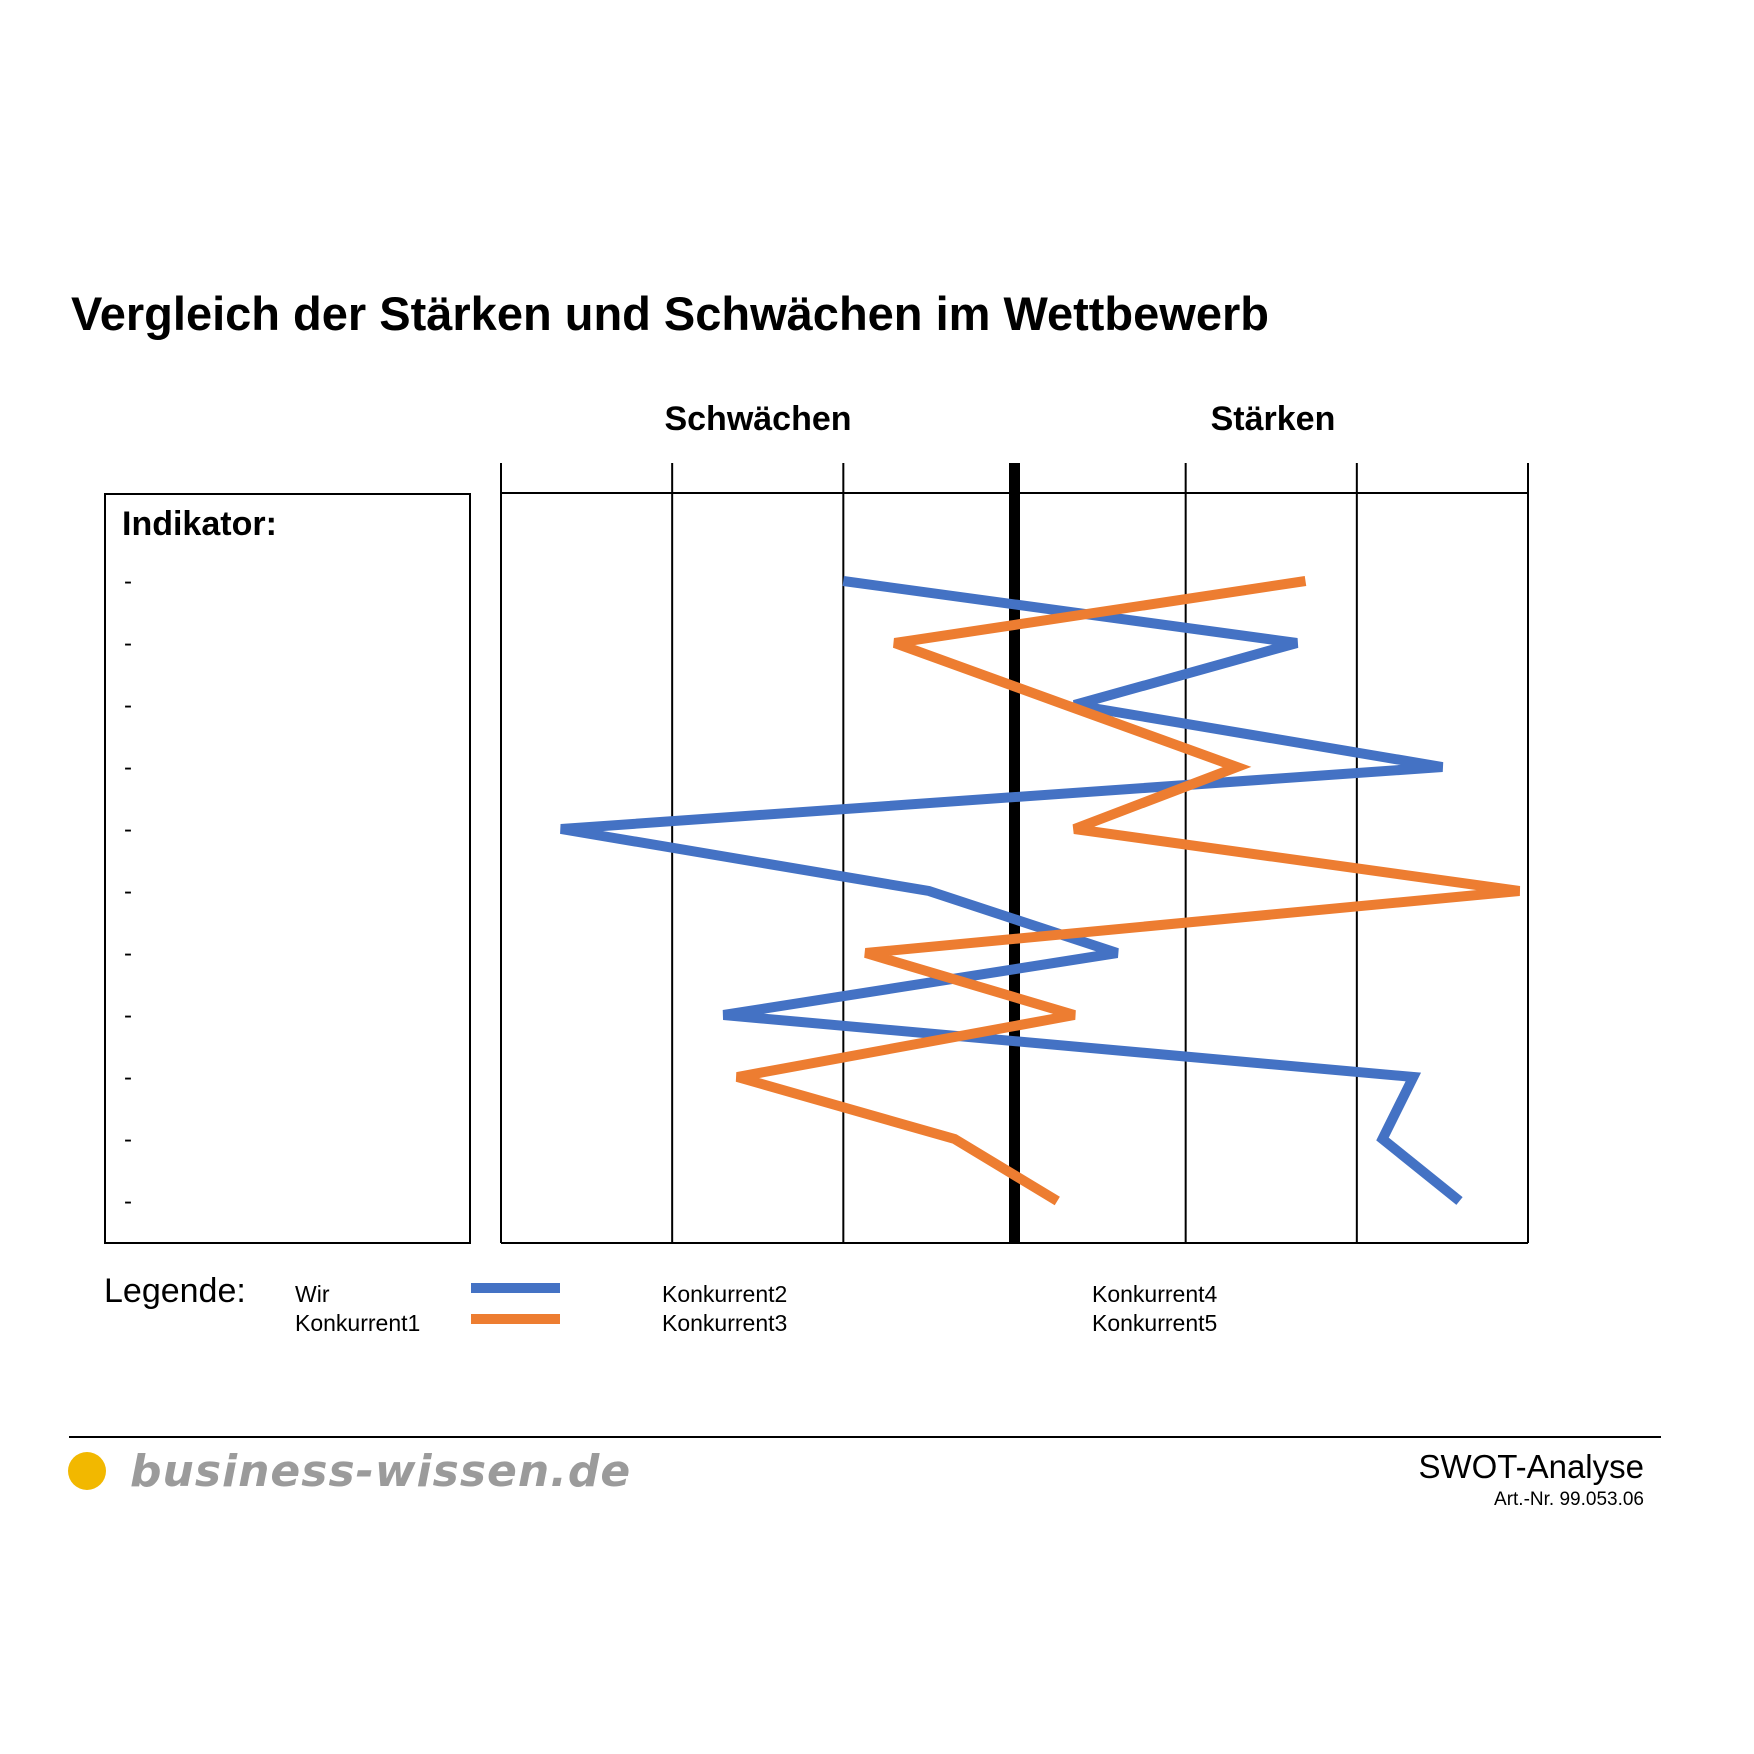 The image size is (1754, 1754). What do you see at coordinates (199, 524) in the screenshot?
I see `indicator-label: Indikator:` at bounding box center [199, 524].